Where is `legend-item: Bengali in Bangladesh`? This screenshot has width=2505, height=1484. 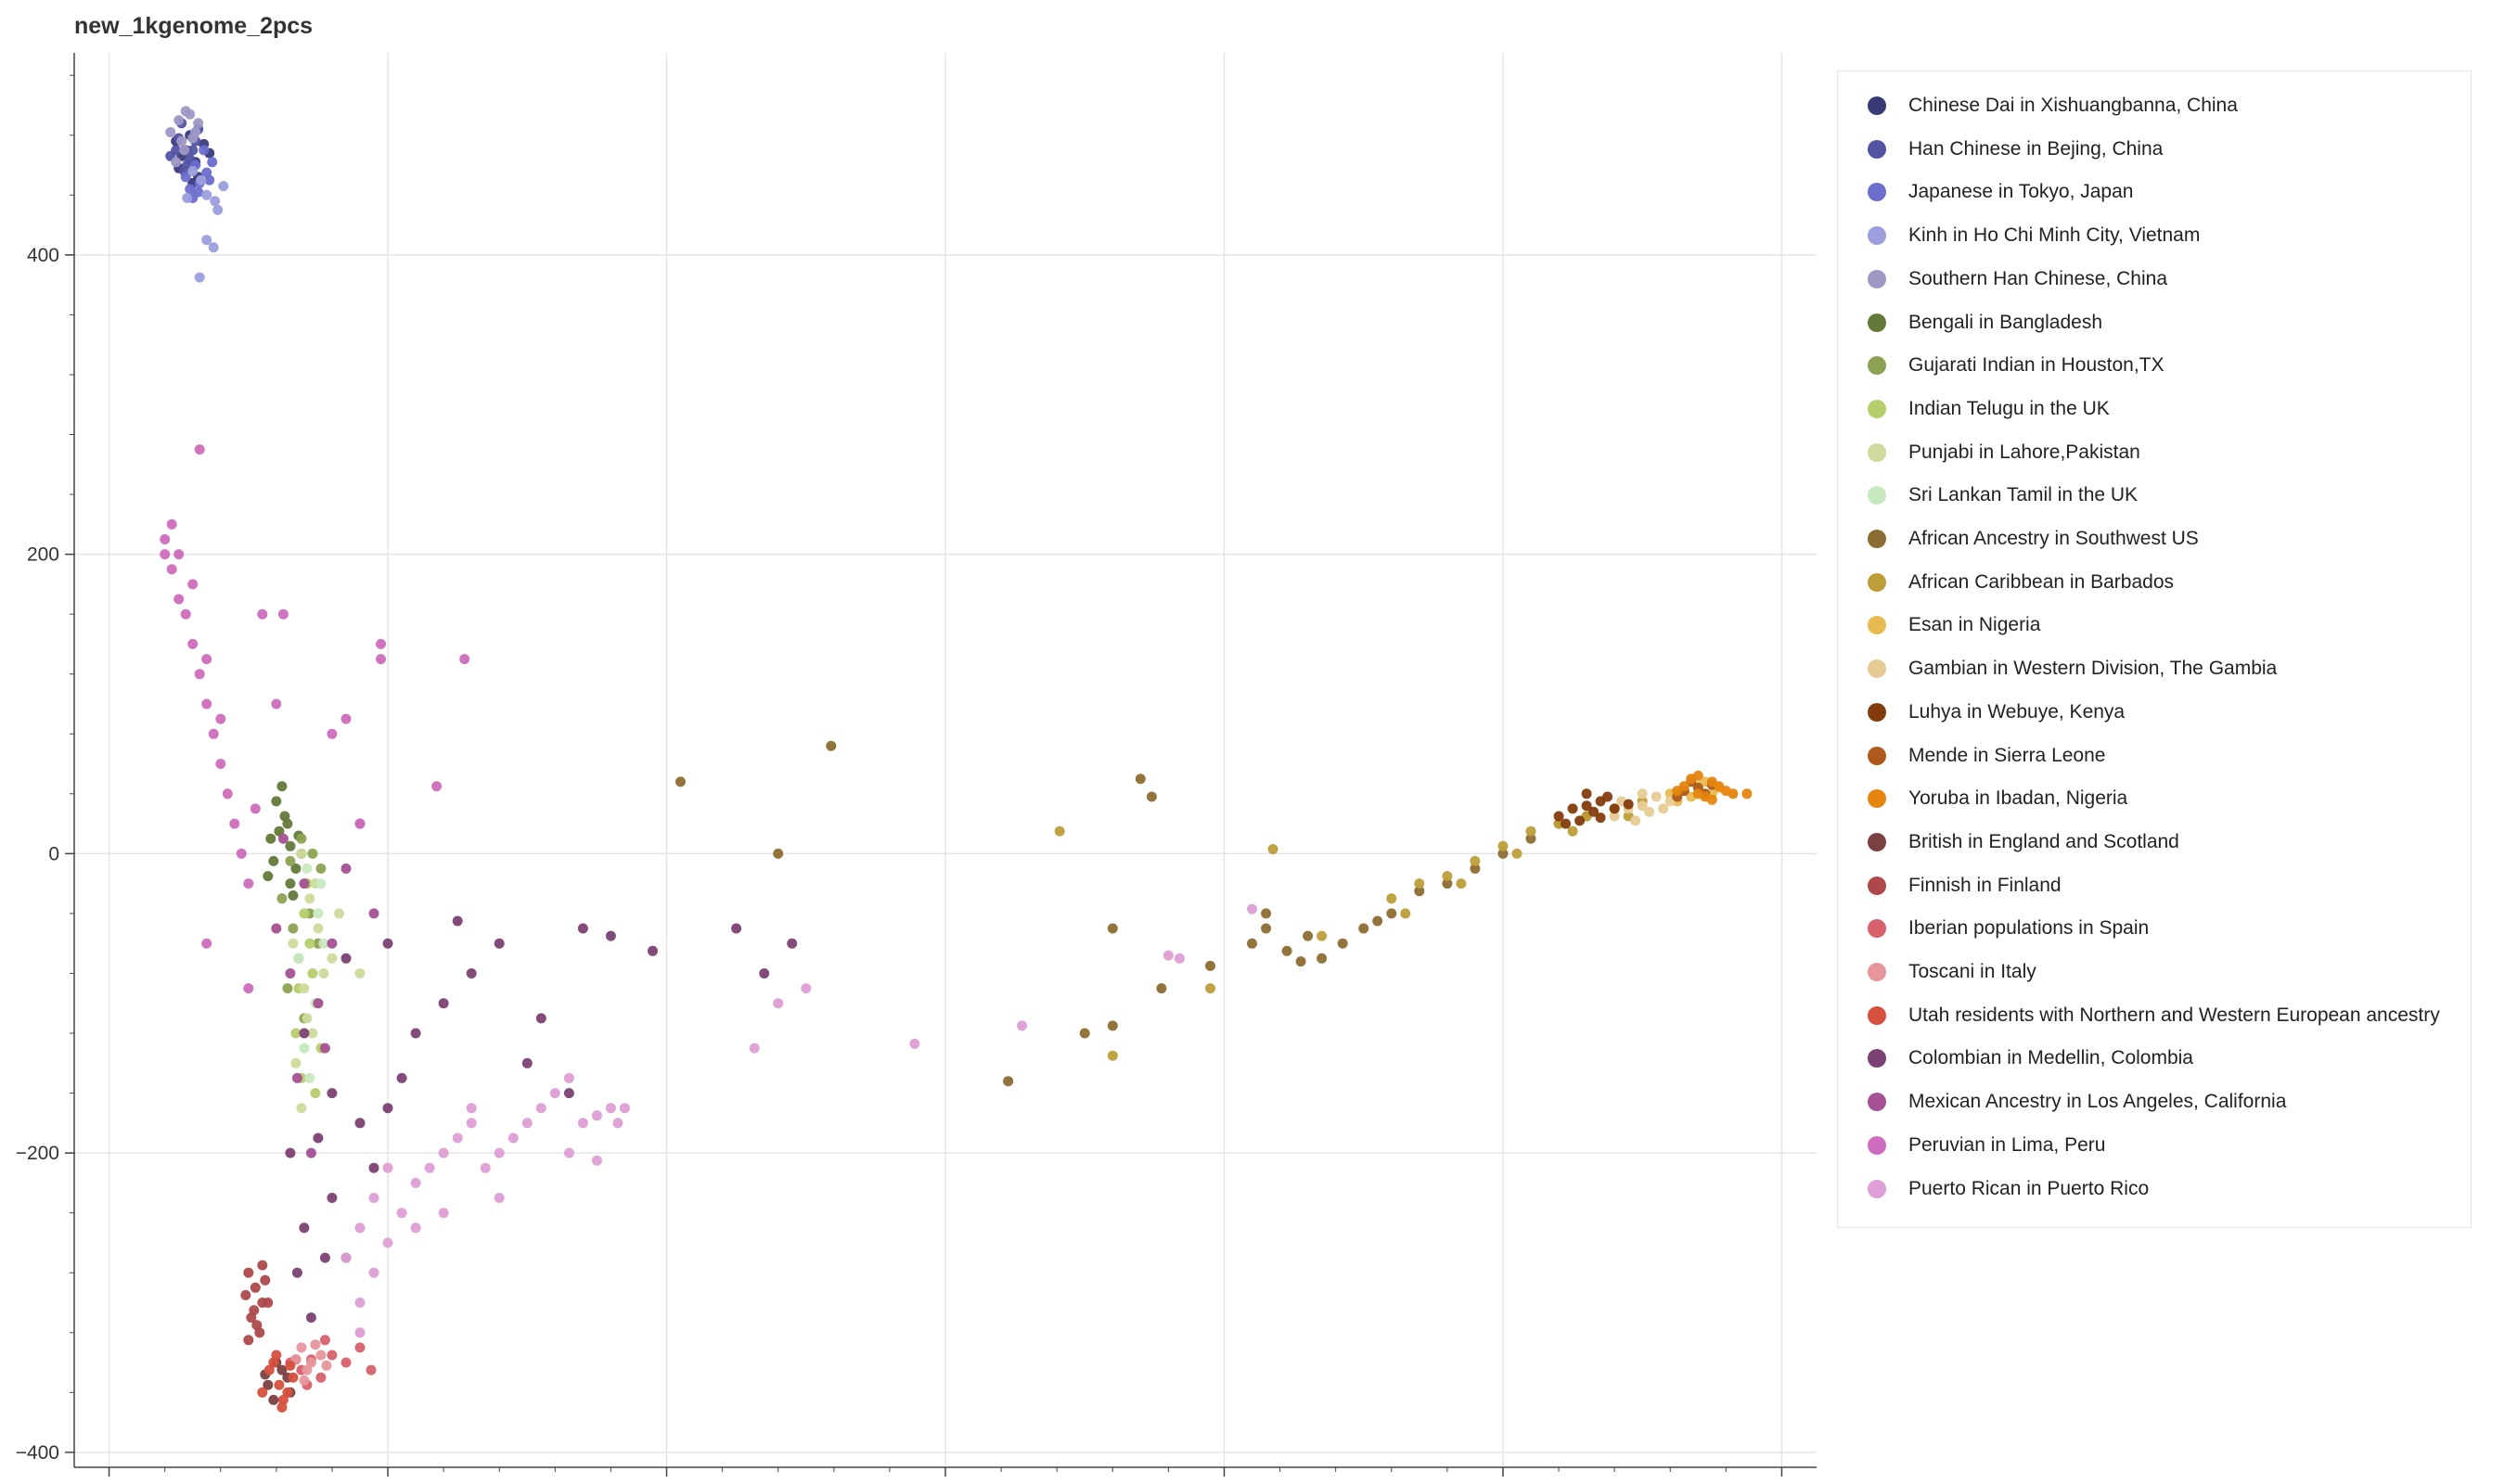
legend-item: Bengali in Bangladesh is located at coordinates (1970, 322).